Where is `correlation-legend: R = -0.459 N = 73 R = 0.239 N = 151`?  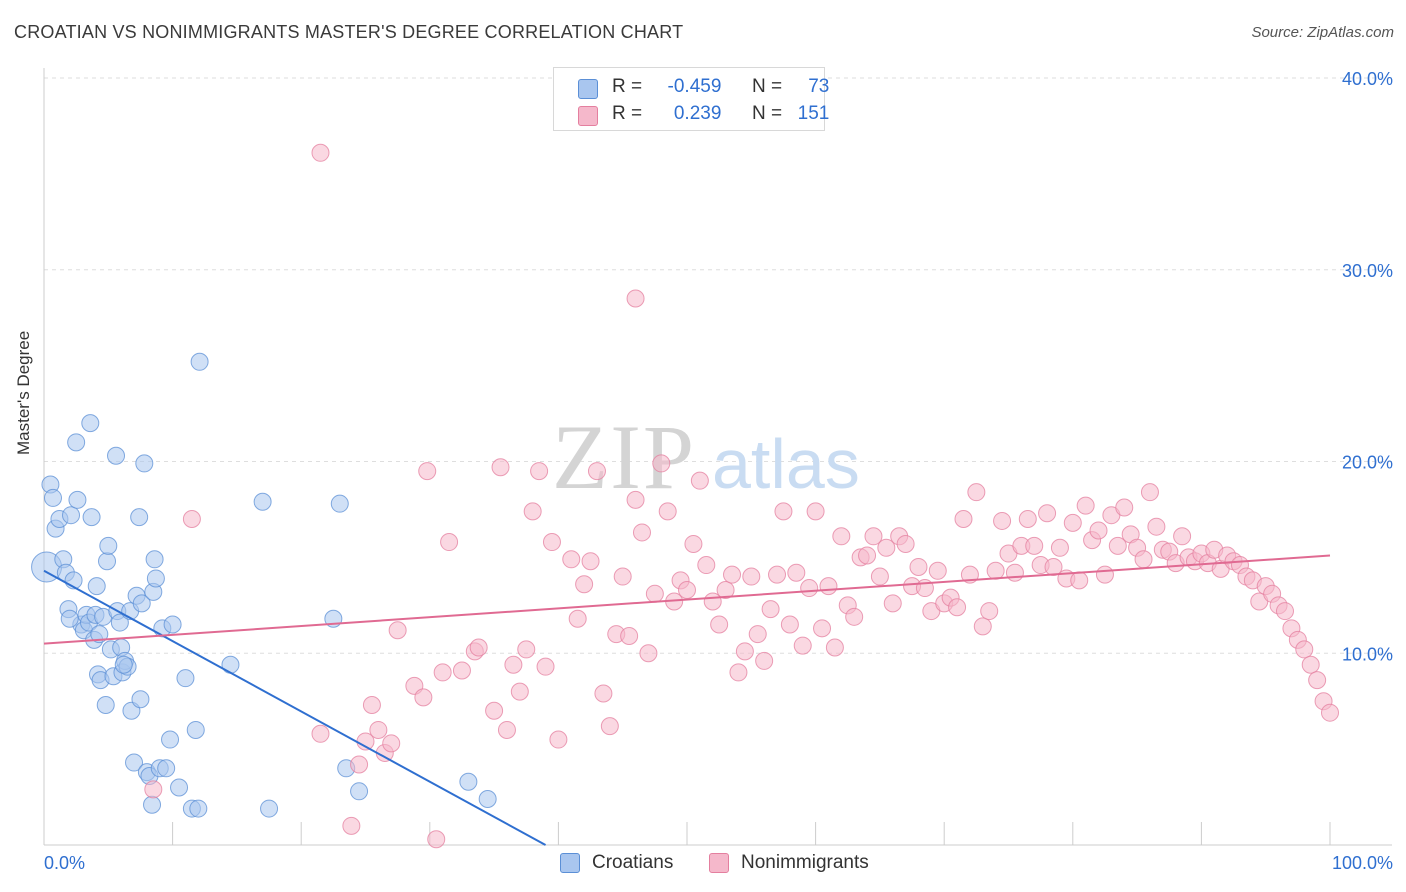
correlation-legend: R = -0.459 N = 73 R = 0.239 N = 151 is located at coordinates (691, 99).